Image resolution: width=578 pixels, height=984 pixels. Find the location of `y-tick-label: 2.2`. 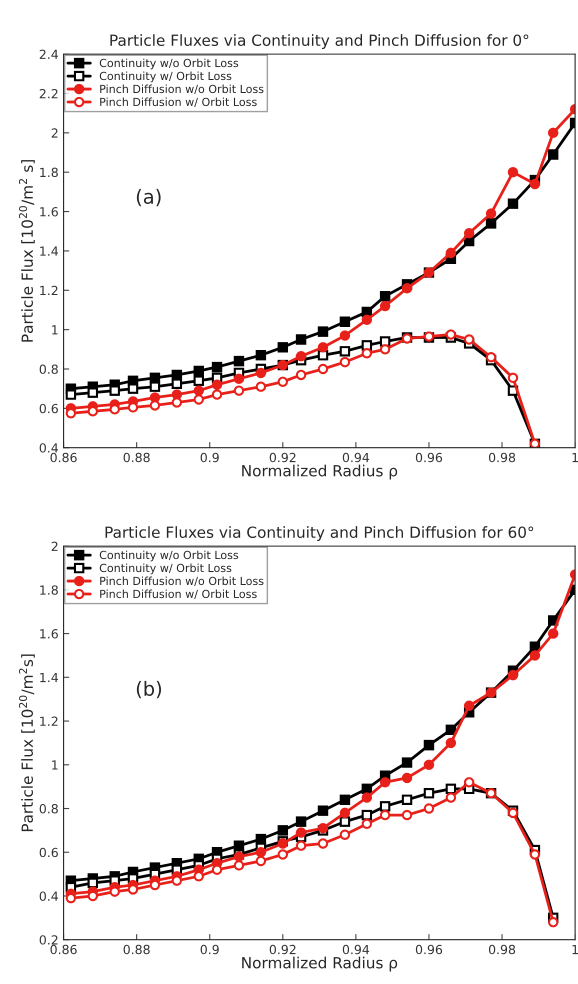

y-tick-label: 2.2 is located at coordinates (49, 93).